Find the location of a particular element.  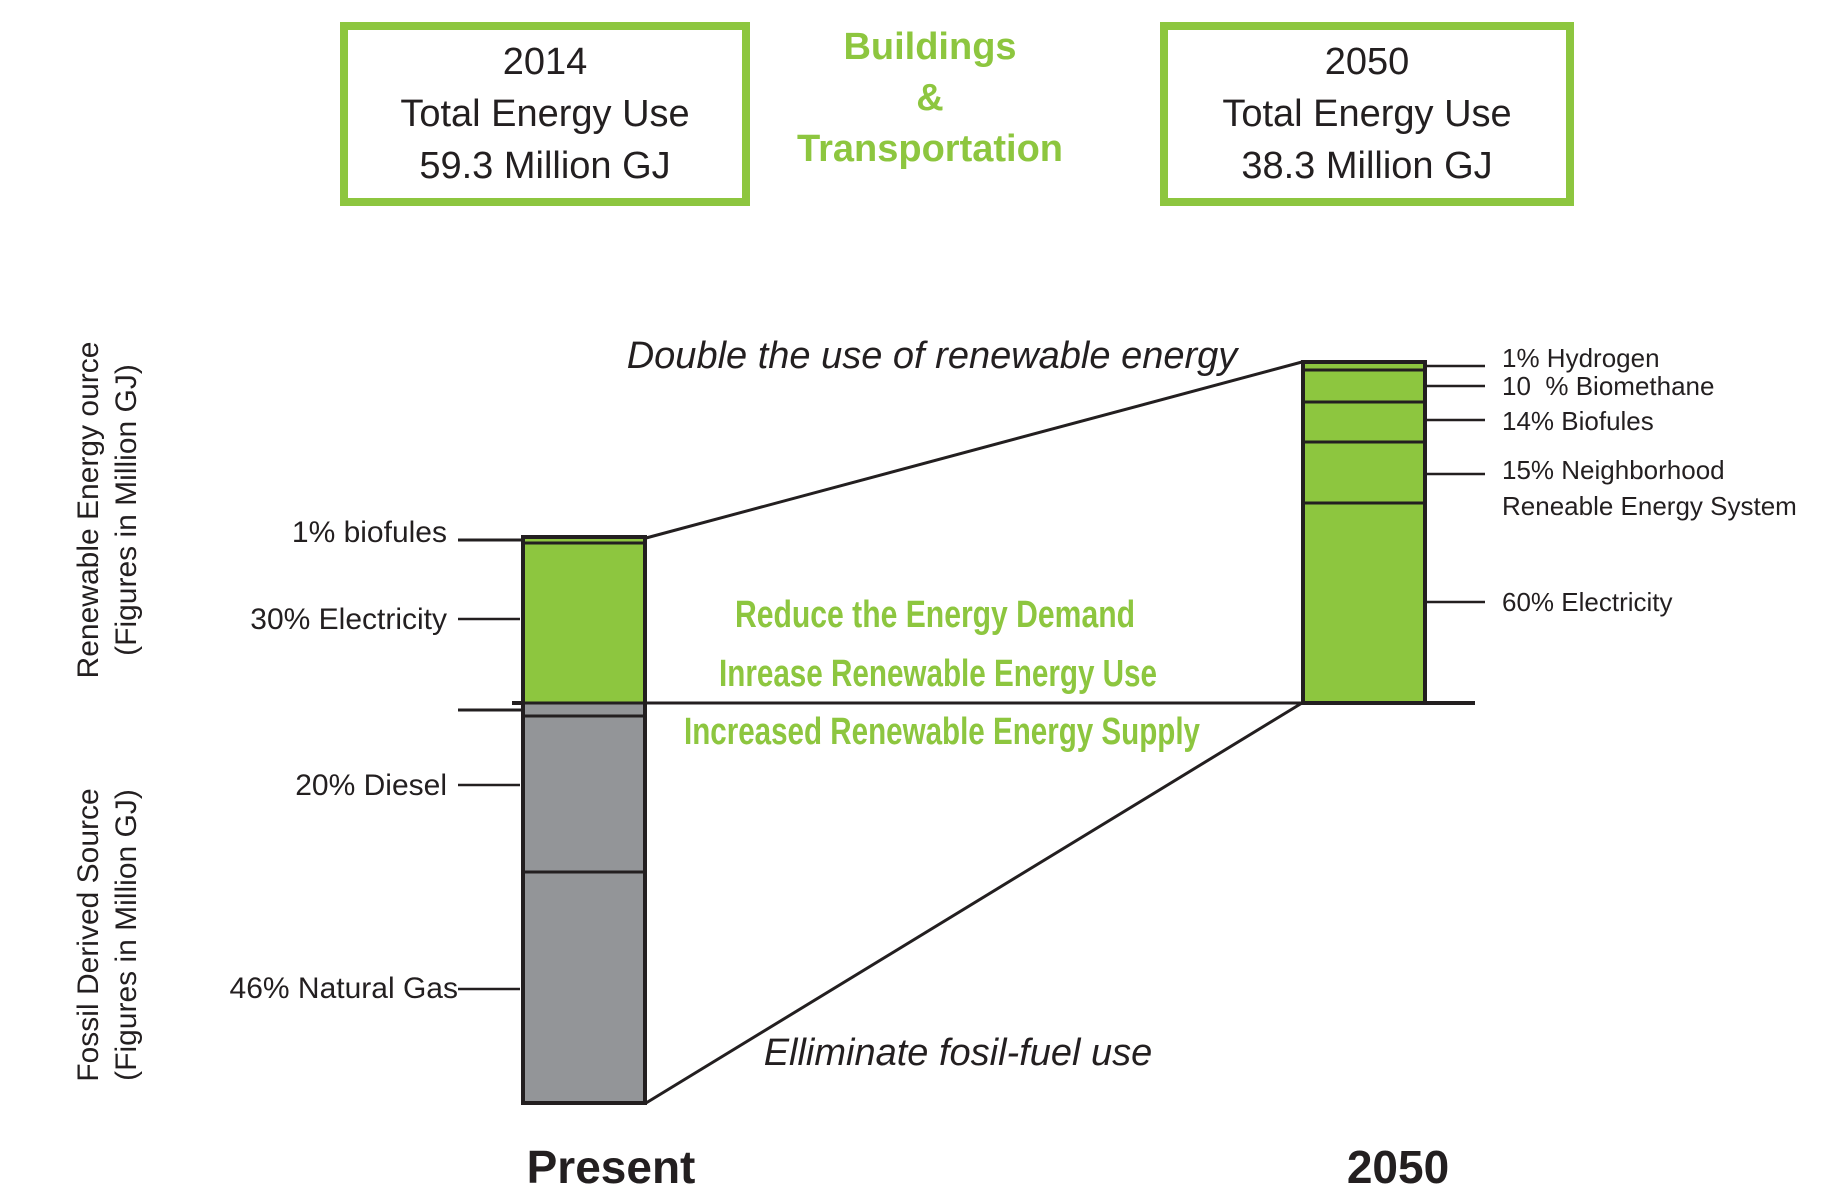

box-2014-value: 59.3 Million GJ is located at coordinates (545, 166).